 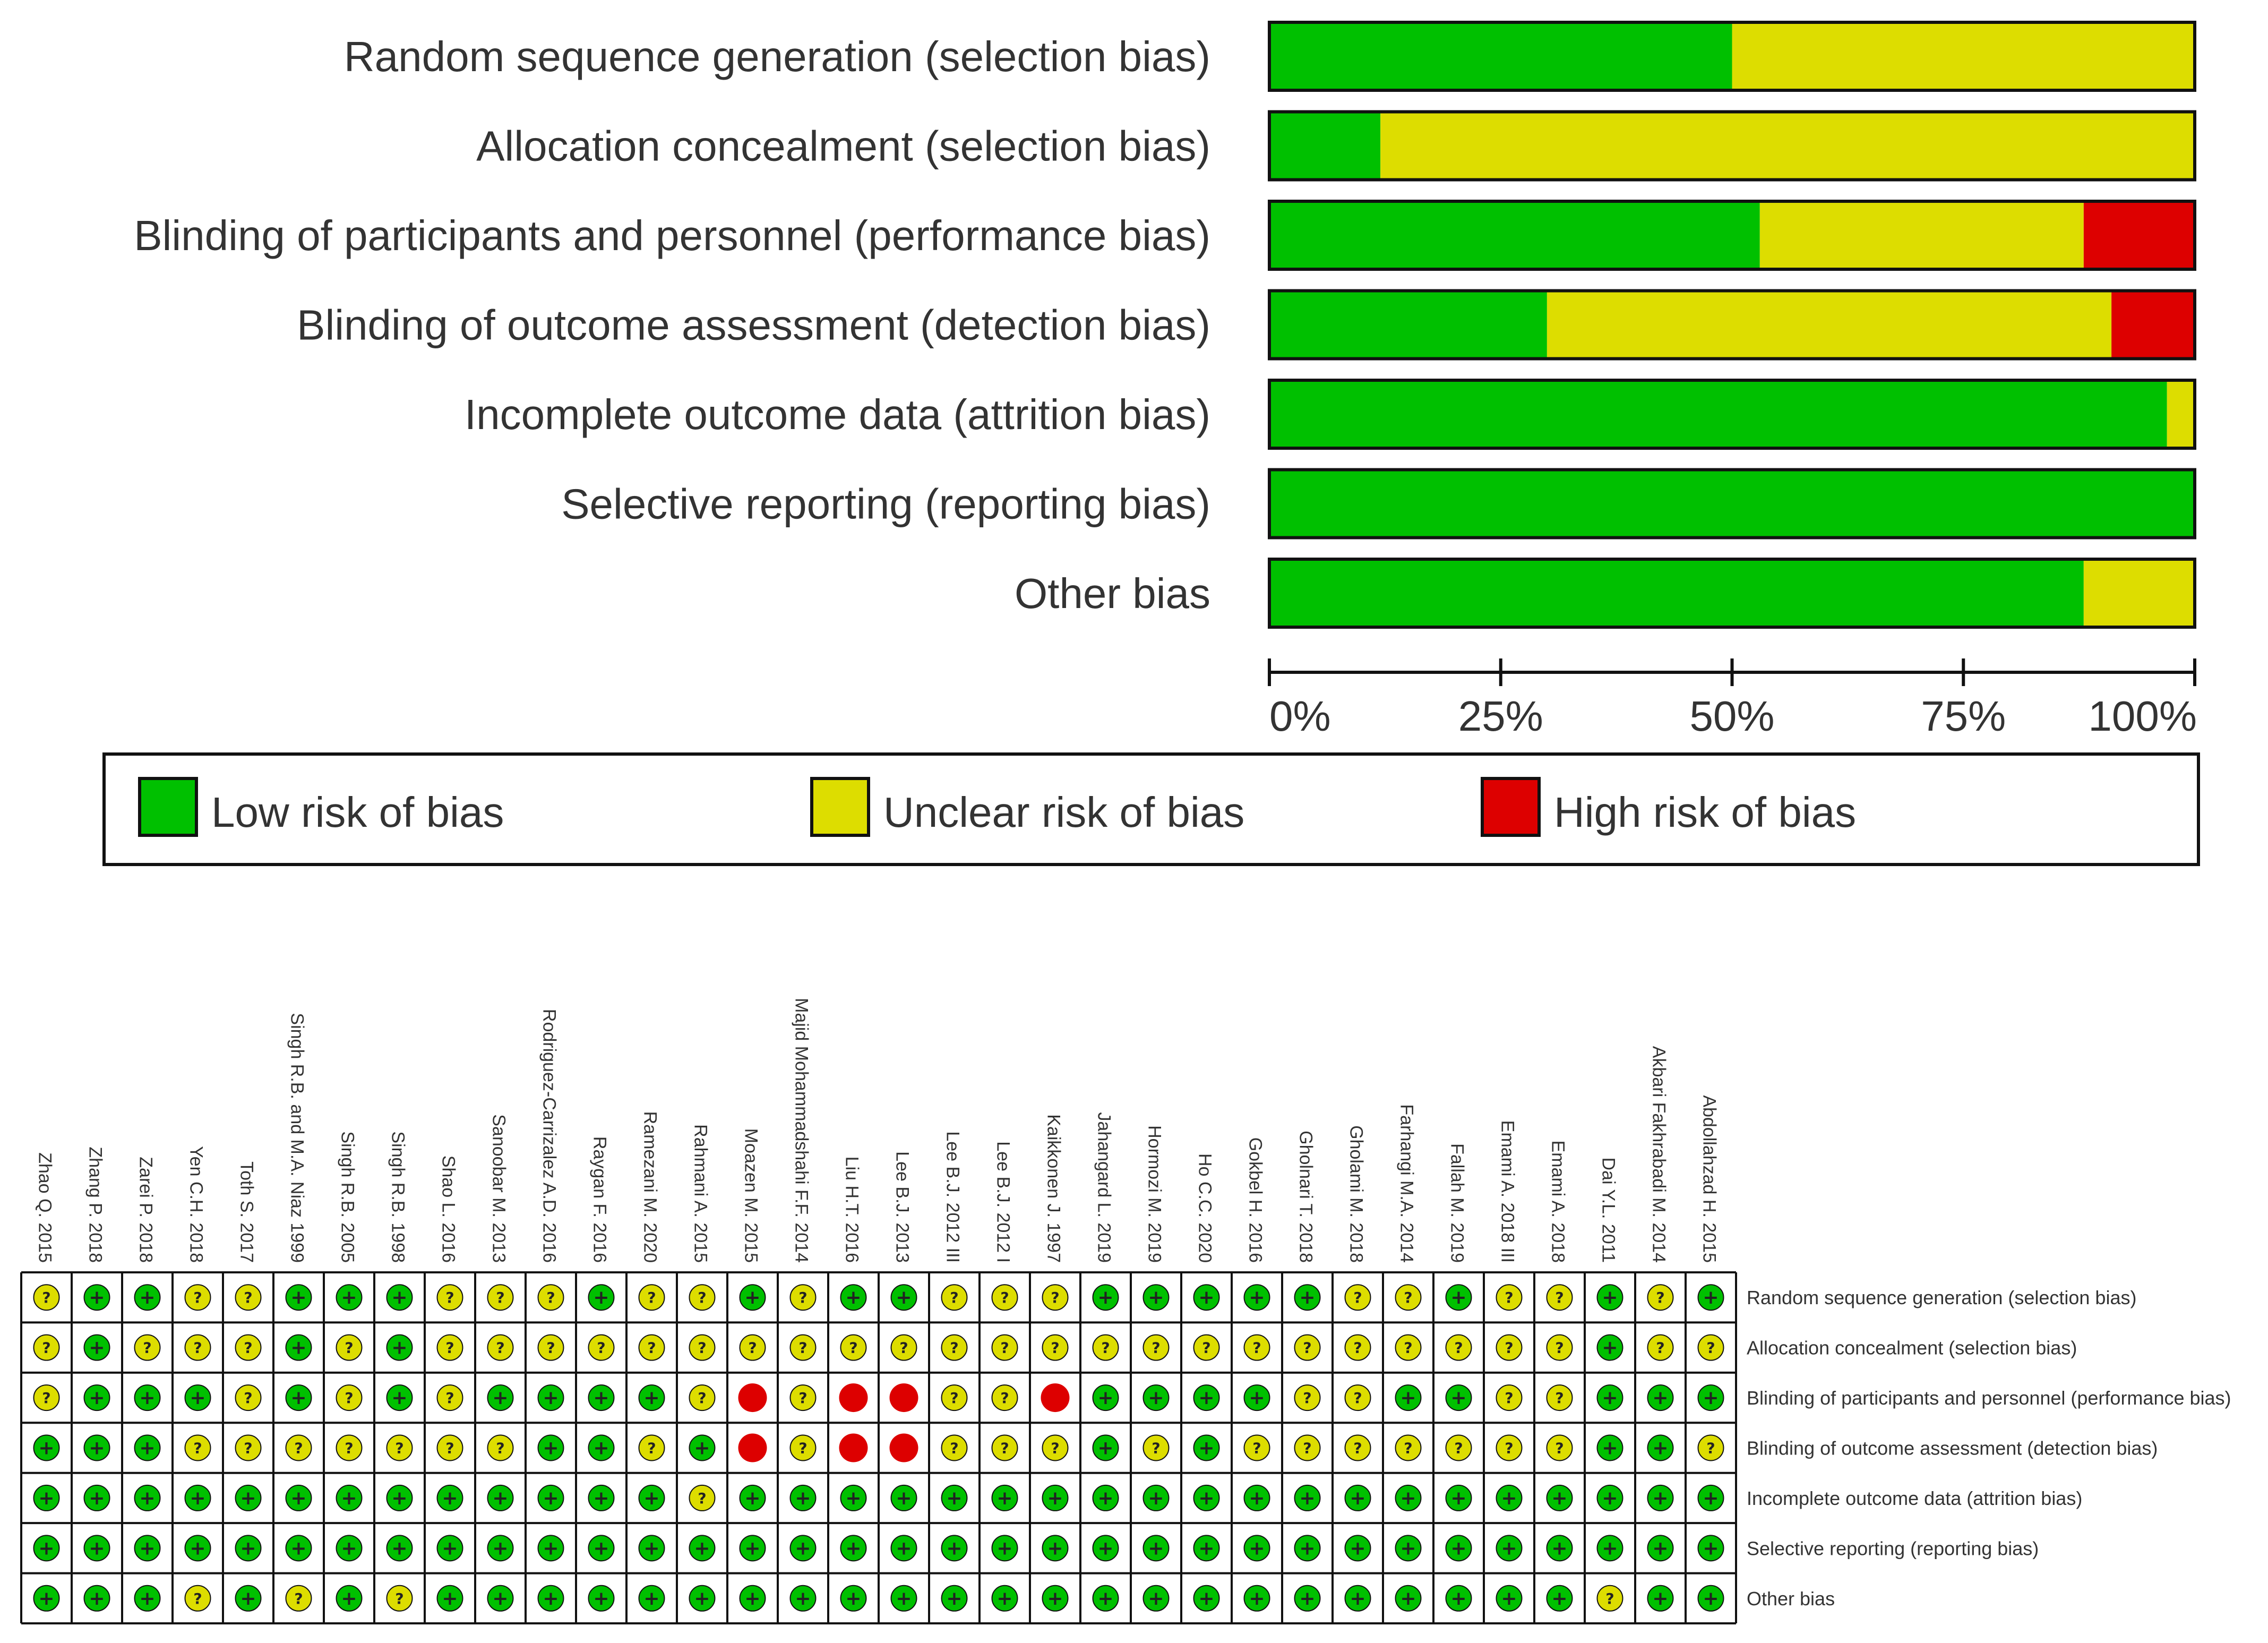 I want to click on study-label: Singh R.B. and M.A. Niaz 1999, so click(x=297, y=1138).